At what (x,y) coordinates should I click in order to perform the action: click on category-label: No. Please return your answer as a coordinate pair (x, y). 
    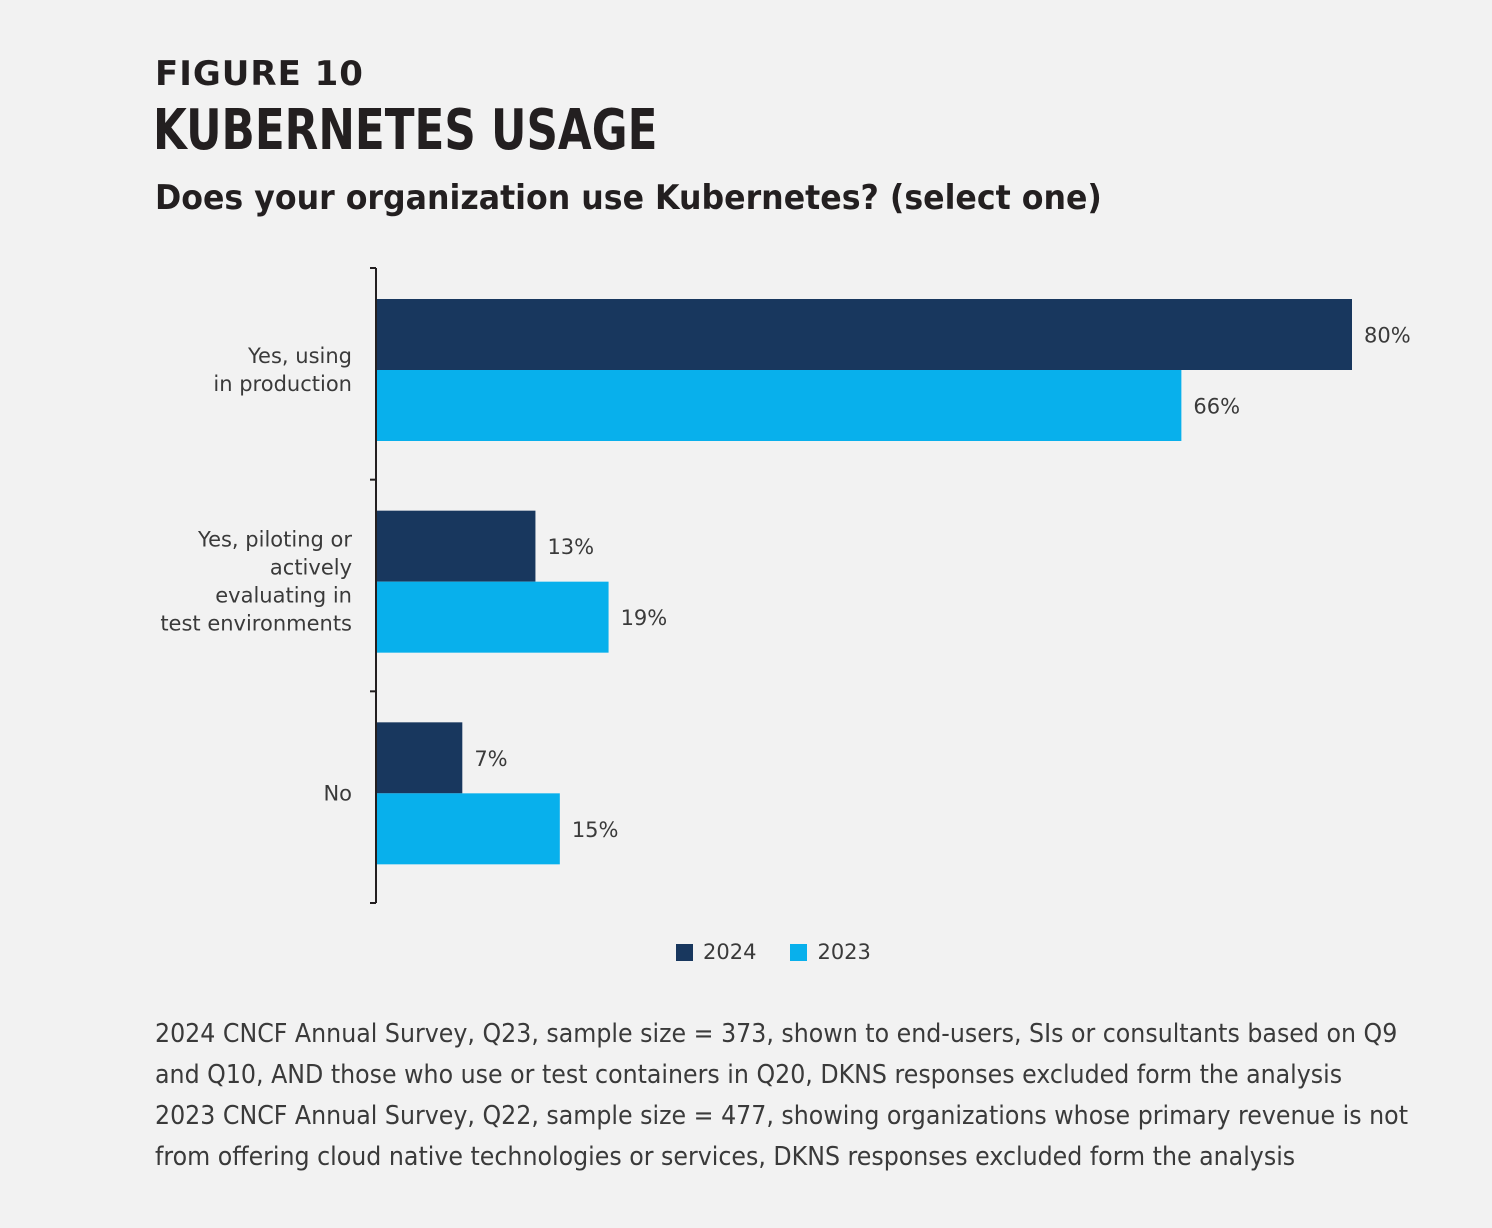
    Looking at the image, I should click on (337, 793).